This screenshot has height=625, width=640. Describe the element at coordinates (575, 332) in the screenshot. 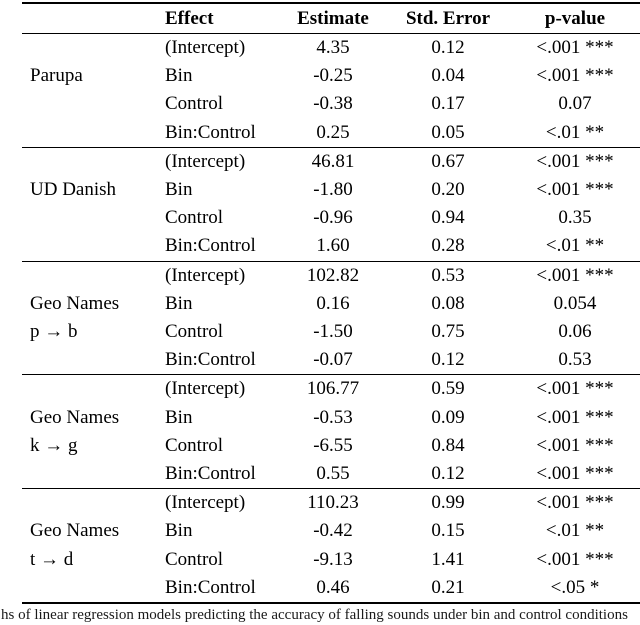

I see `p-value-cell: 0.06` at that location.